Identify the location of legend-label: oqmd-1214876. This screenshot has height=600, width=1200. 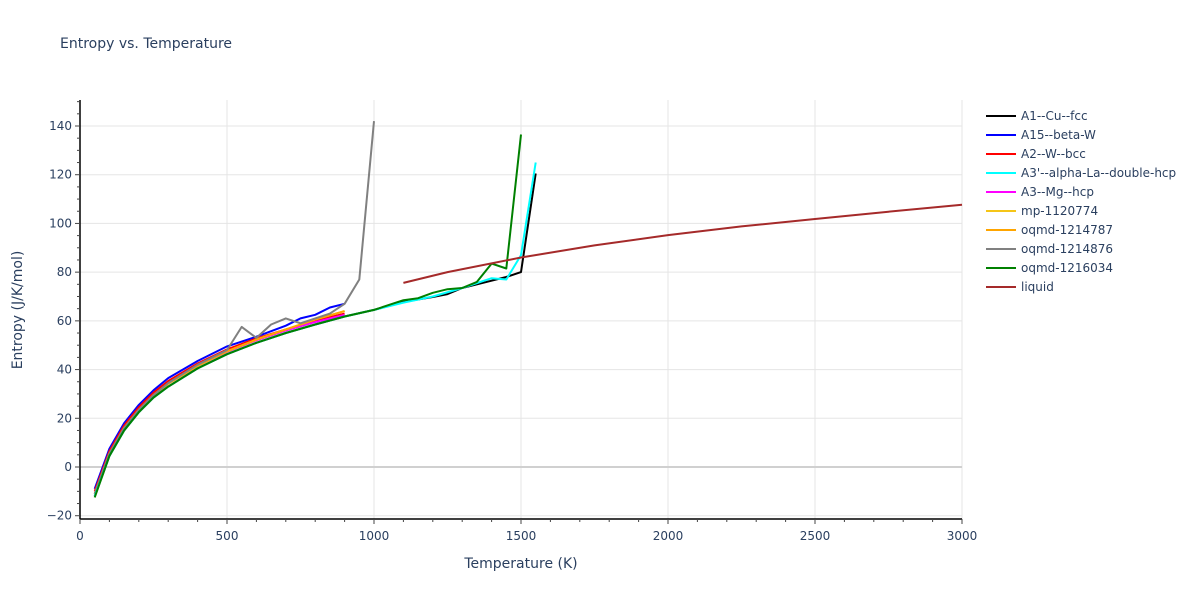
(1067, 248).